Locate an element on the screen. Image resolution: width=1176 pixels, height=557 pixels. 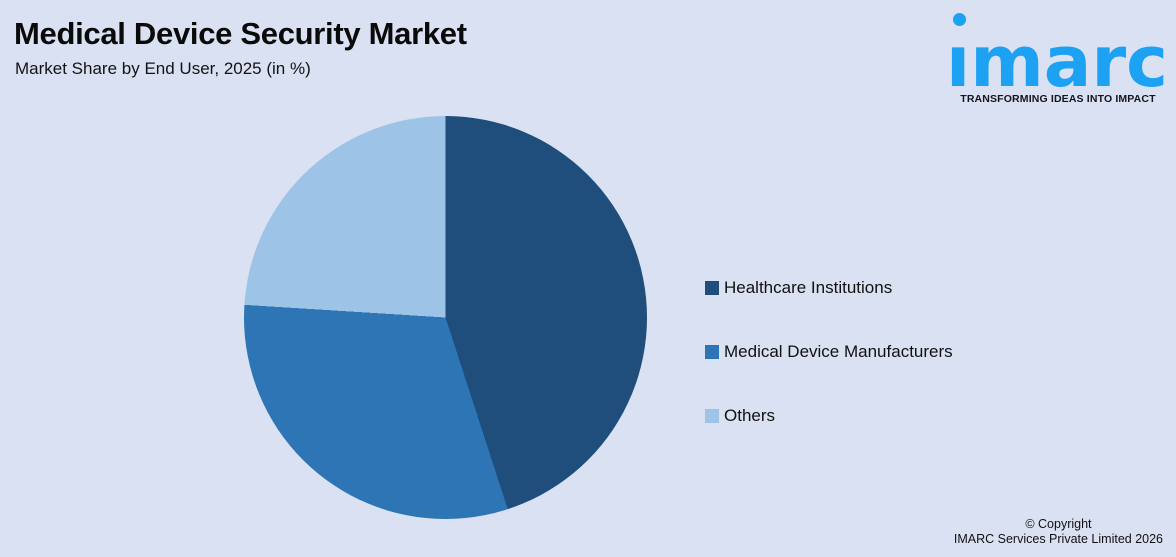
legend-item-healthcare-institutions: Healthcare Institutions is located at coordinates (829, 288).